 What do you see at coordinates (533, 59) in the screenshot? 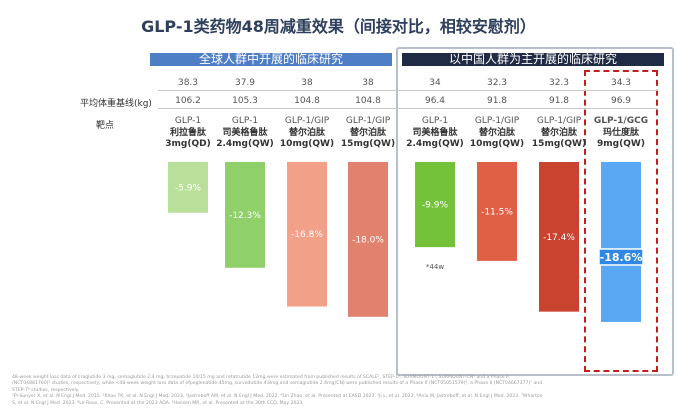
I see `china-study-banner: 以中国人群为主开展的临床研究` at bounding box center [533, 59].